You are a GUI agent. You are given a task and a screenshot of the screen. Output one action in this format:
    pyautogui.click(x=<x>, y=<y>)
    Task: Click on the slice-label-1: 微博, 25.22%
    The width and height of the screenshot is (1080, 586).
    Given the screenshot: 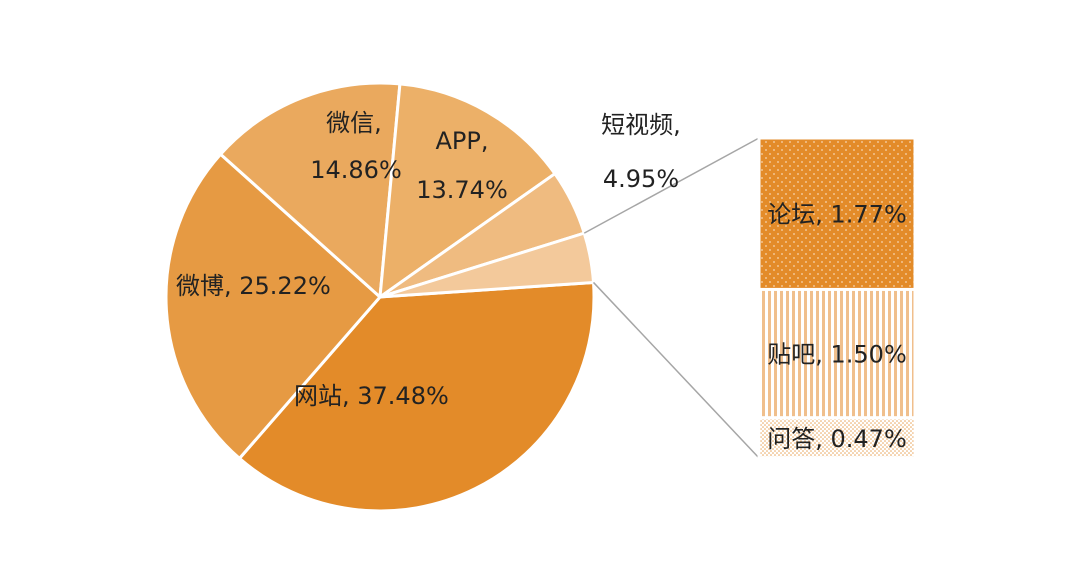 What is the action you would take?
    pyautogui.click(x=253, y=286)
    